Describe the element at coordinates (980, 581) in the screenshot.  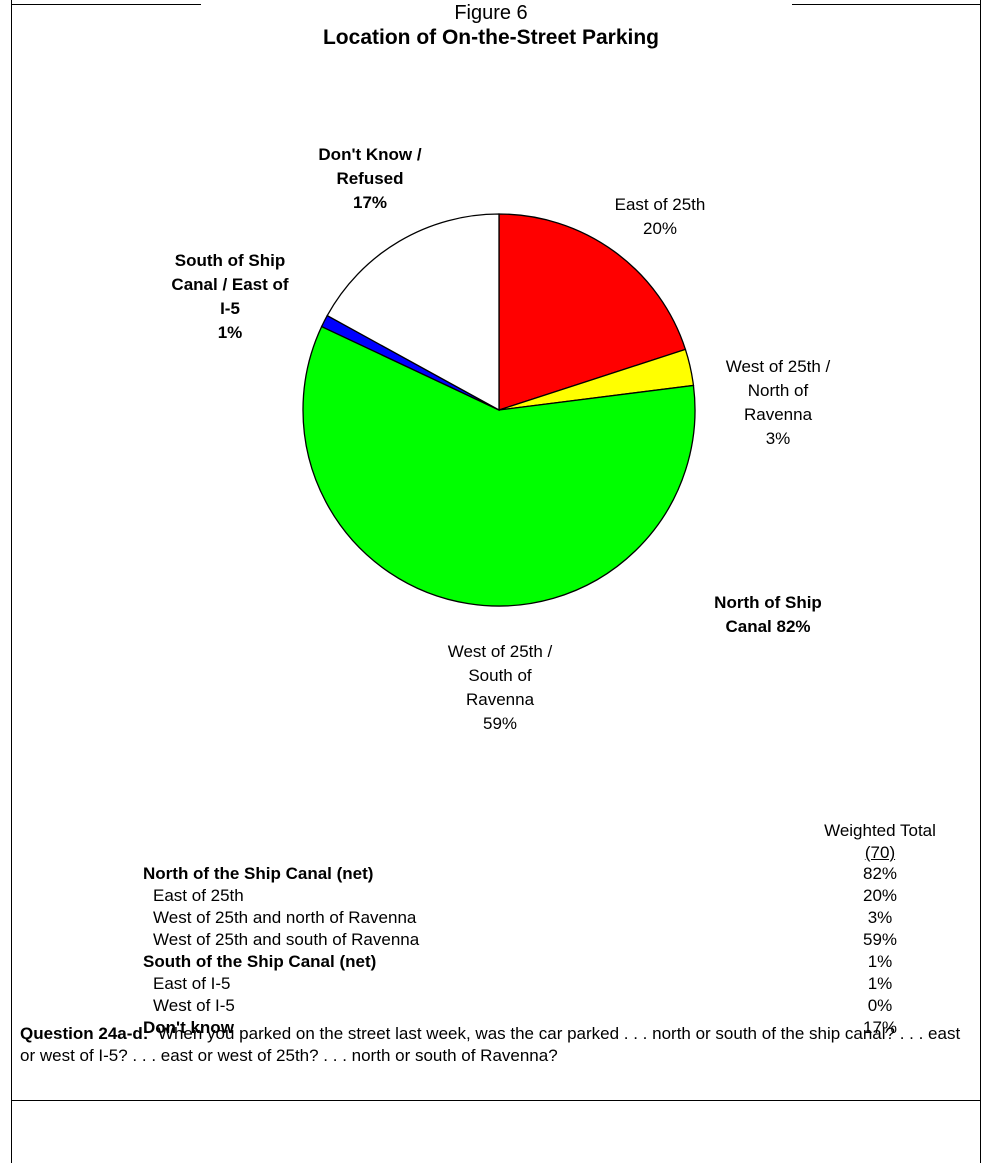
I see `frame-right-border` at that location.